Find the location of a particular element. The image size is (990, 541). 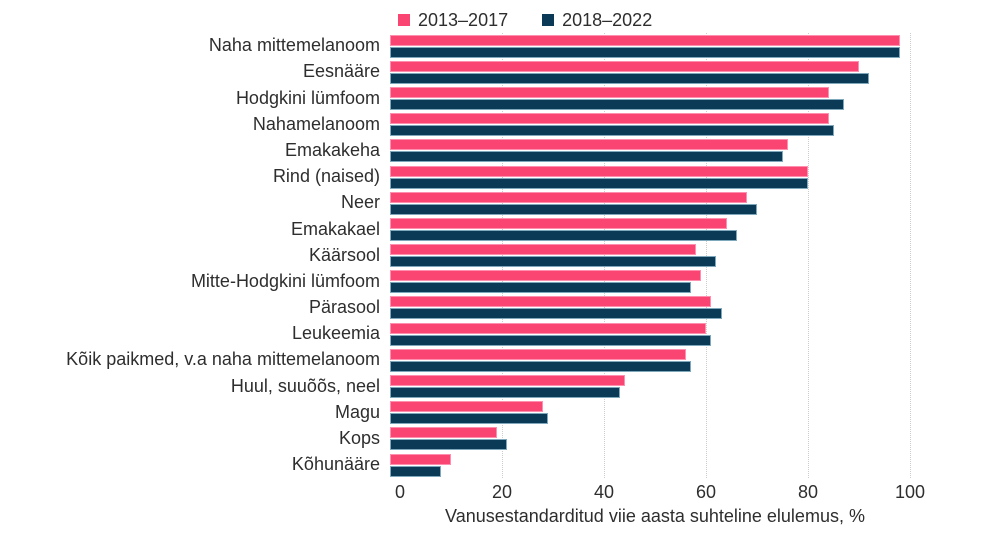

chart-row: Naha mittemelanoom is located at coordinates (495, 46).